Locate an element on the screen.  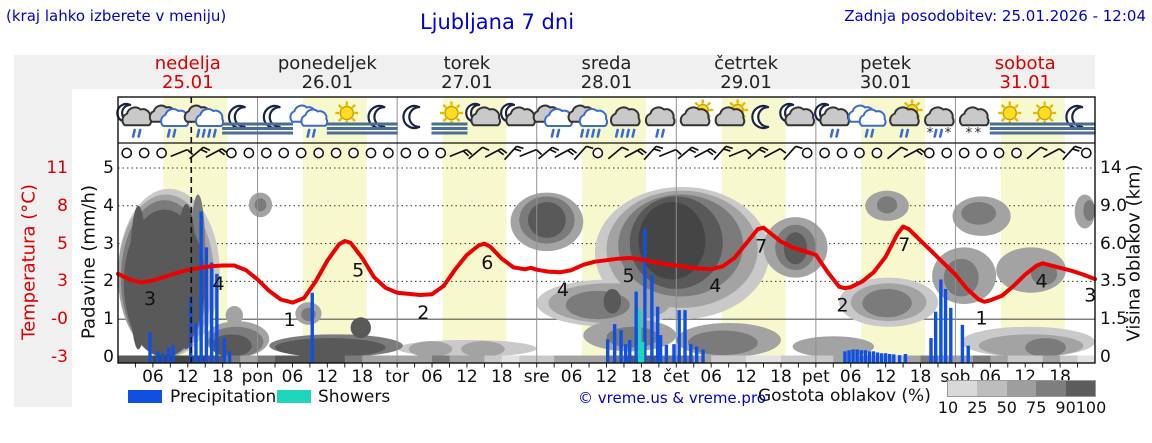
day-name: sobota is located at coordinates (1025, 63).